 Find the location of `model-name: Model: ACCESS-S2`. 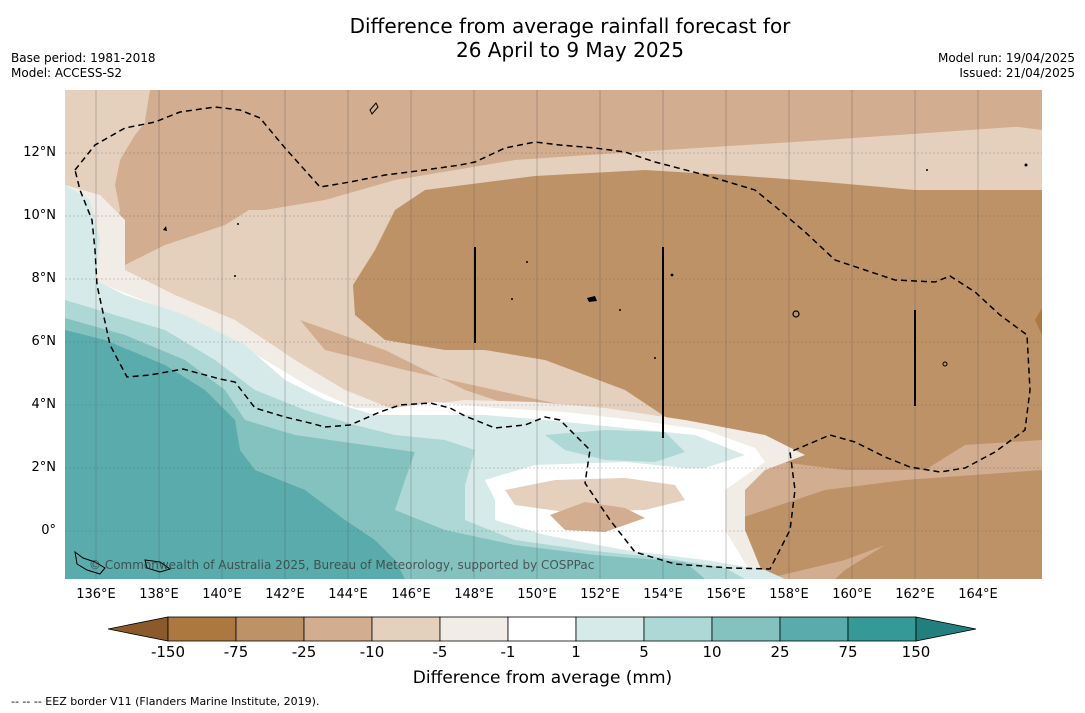

model-name: Model: ACCESS-S2 is located at coordinates (67, 73).